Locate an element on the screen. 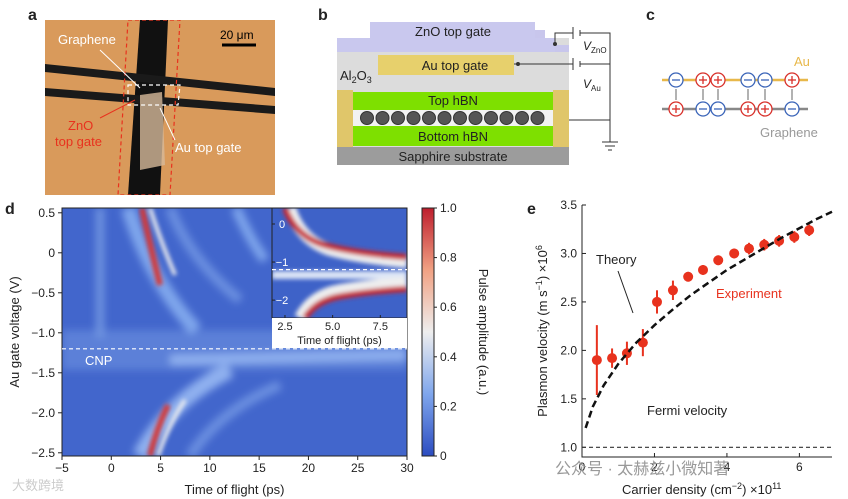 The height and width of the screenshot is (499, 848). colorbar-tick-label: 0.4 is located at coordinates (448, 357).